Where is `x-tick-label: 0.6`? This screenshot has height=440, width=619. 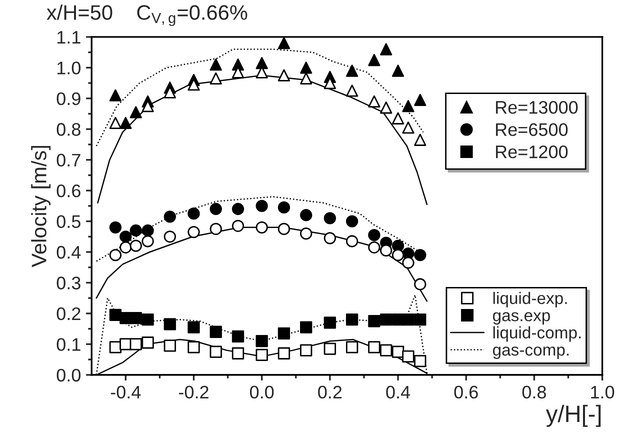 x-tick-label: 0.6 is located at coordinates (466, 392).